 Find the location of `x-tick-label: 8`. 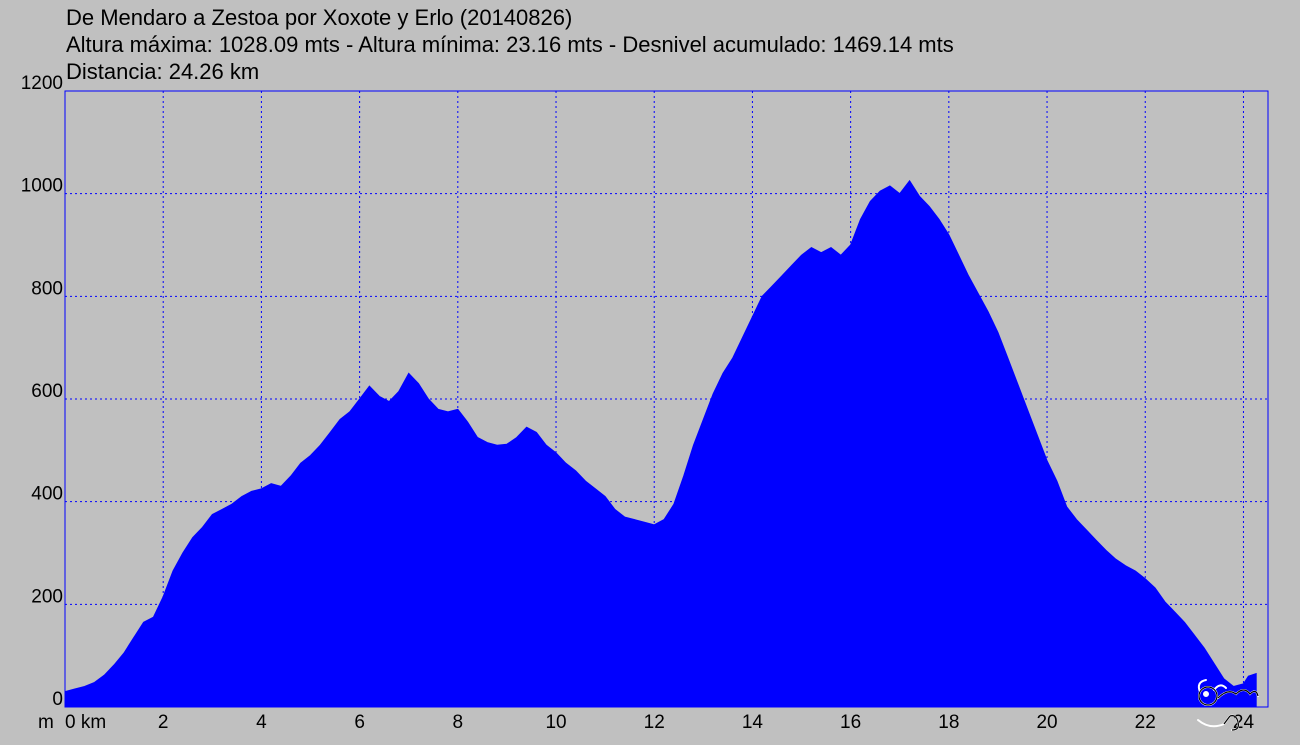

x-tick-label: 8 is located at coordinates (458, 722).